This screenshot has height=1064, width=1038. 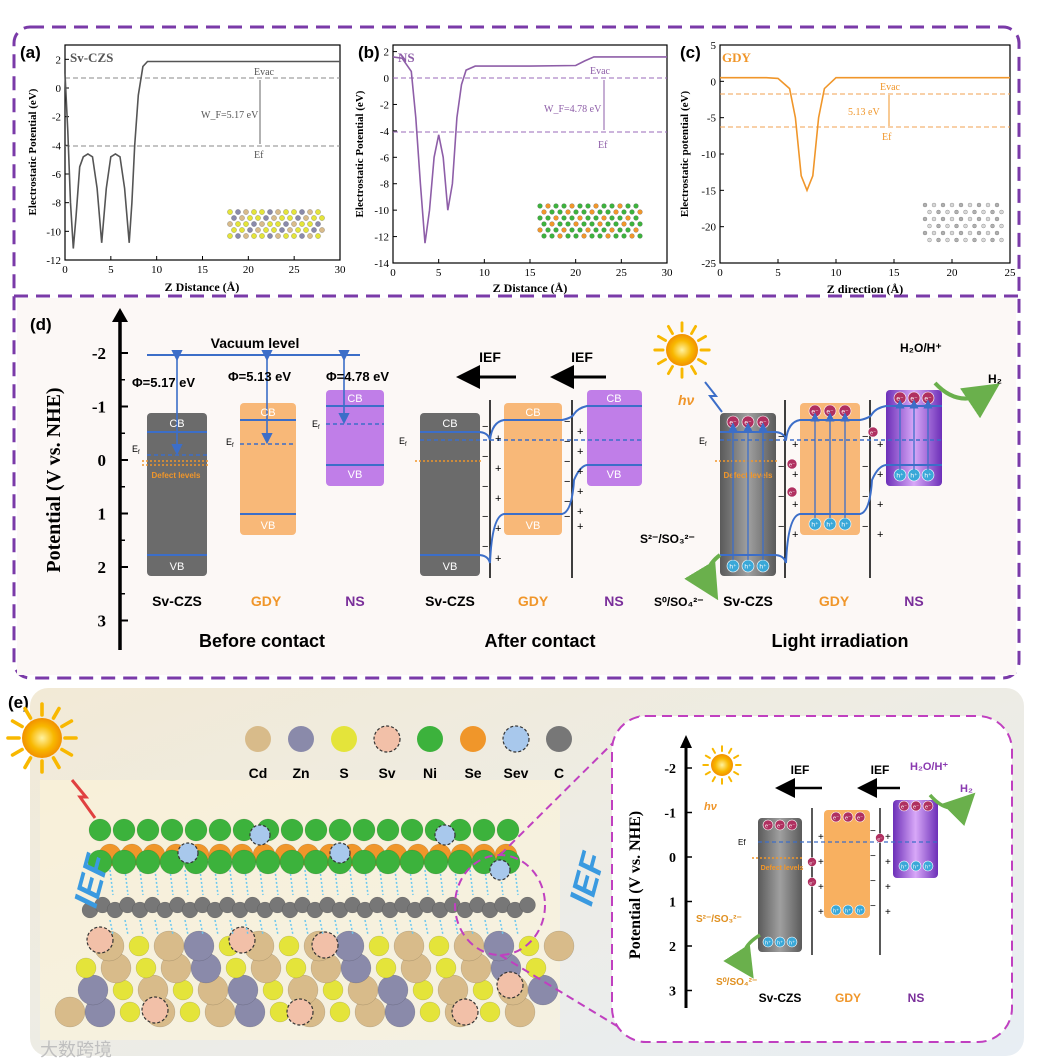 What do you see at coordinates (711, 807) in the screenshot?
I see `inset-hv-label: hν` at bounding box center [711, 807].